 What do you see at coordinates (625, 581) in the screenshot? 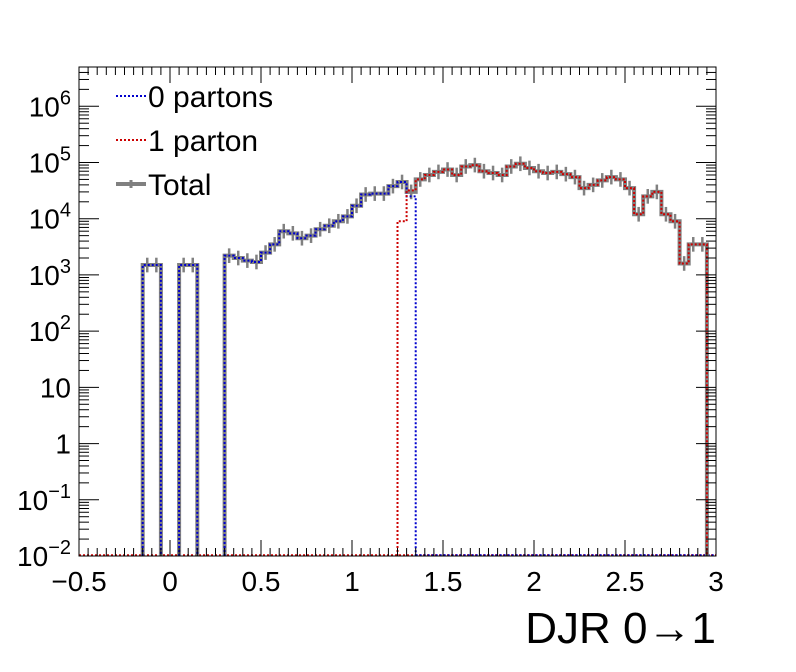
I see `x-tick-label: 2.5` at bounding box center [625, 581].